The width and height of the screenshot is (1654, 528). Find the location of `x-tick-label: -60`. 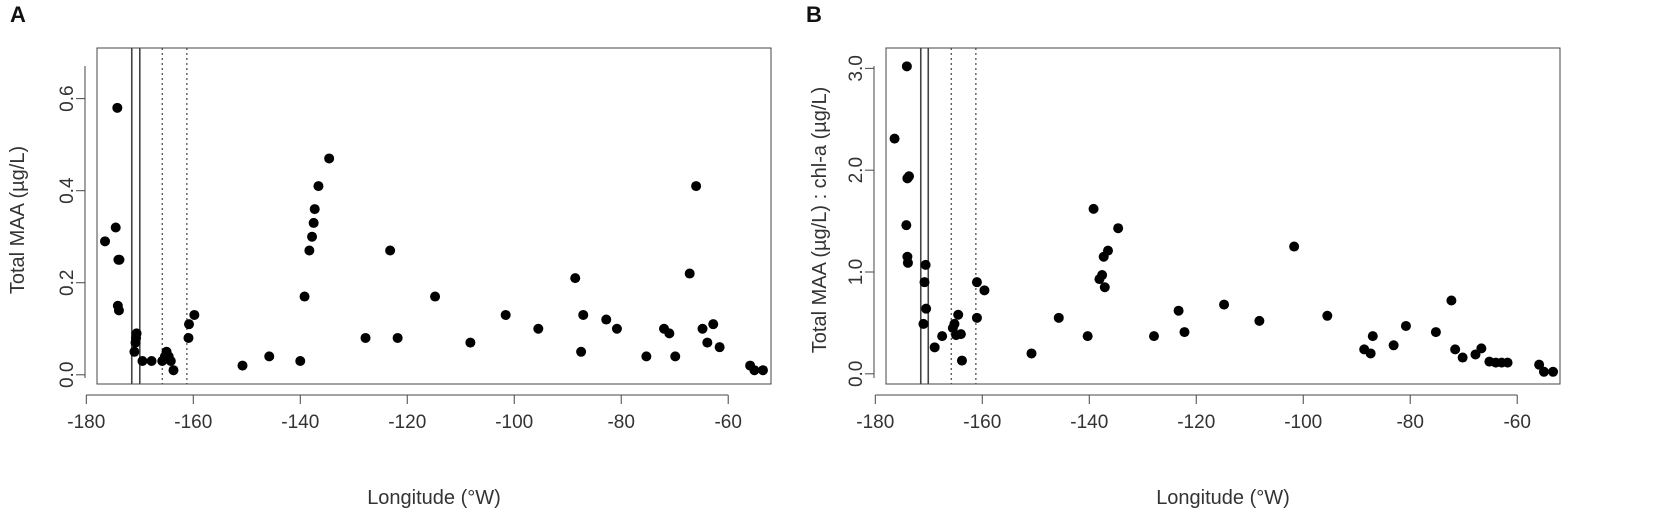

x-tick-label: -60 is located at coordinates (727, 422).